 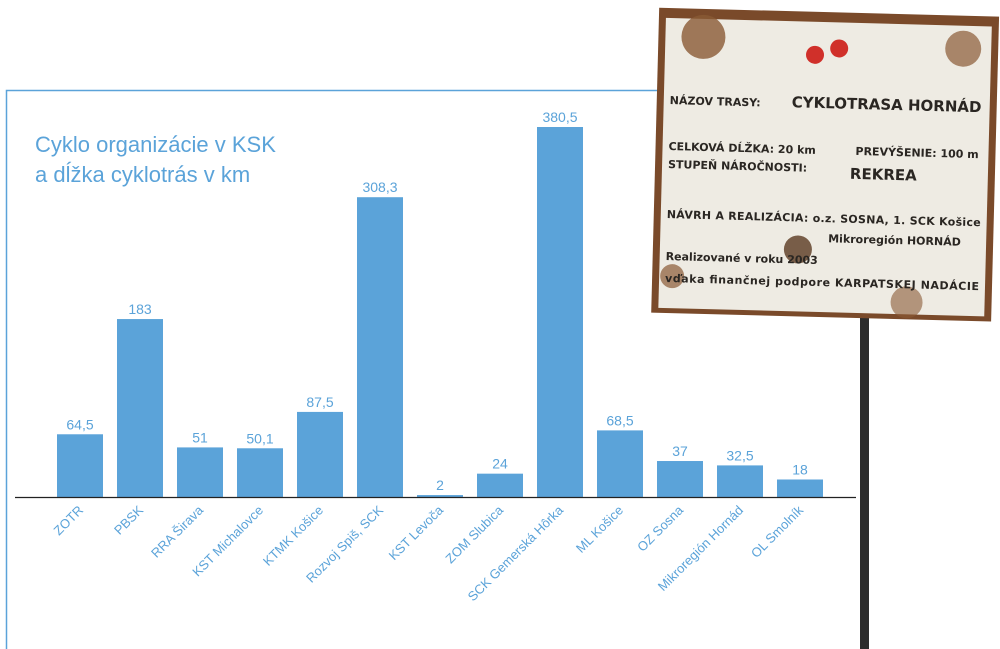 I want to click on value-label: 380,5, so click(x=559, y=117).